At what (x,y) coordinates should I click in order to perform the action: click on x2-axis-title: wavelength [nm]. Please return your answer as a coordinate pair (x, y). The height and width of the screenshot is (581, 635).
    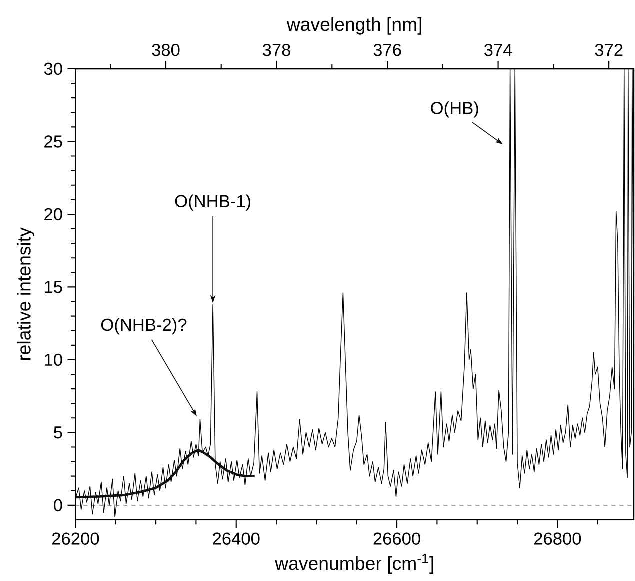
    Looking at the image, I should click on (354, 26).